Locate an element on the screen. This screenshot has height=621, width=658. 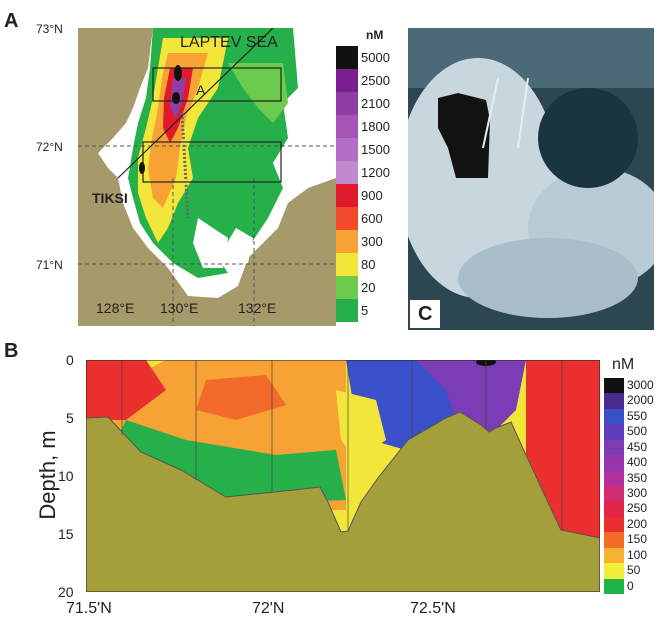
legend-a-value: 900 is located at coordinates (372, 195).